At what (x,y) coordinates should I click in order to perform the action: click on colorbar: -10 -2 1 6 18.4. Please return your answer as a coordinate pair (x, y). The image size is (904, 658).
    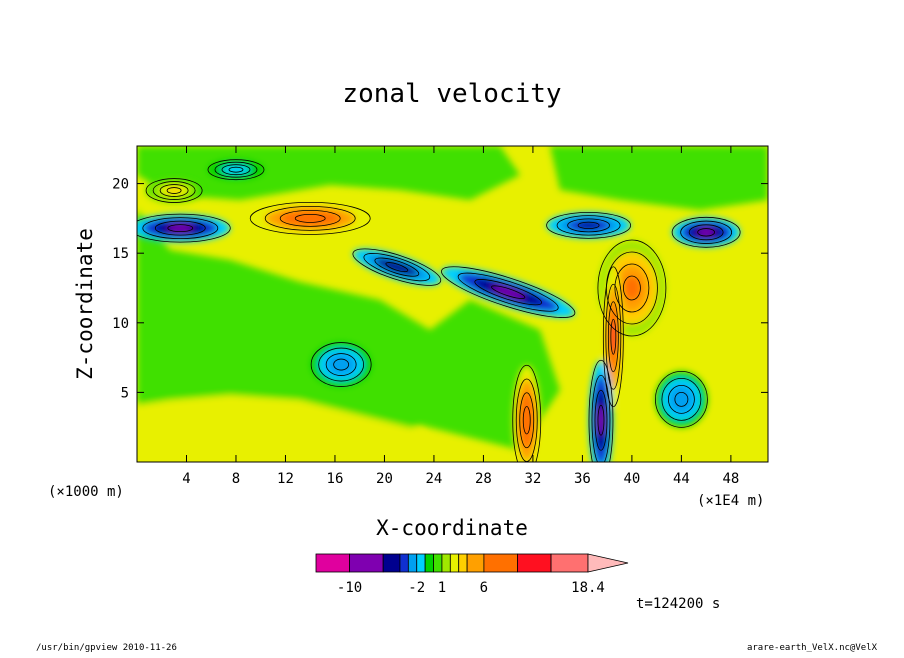
    Looking at the image, I should click on (472, 574).